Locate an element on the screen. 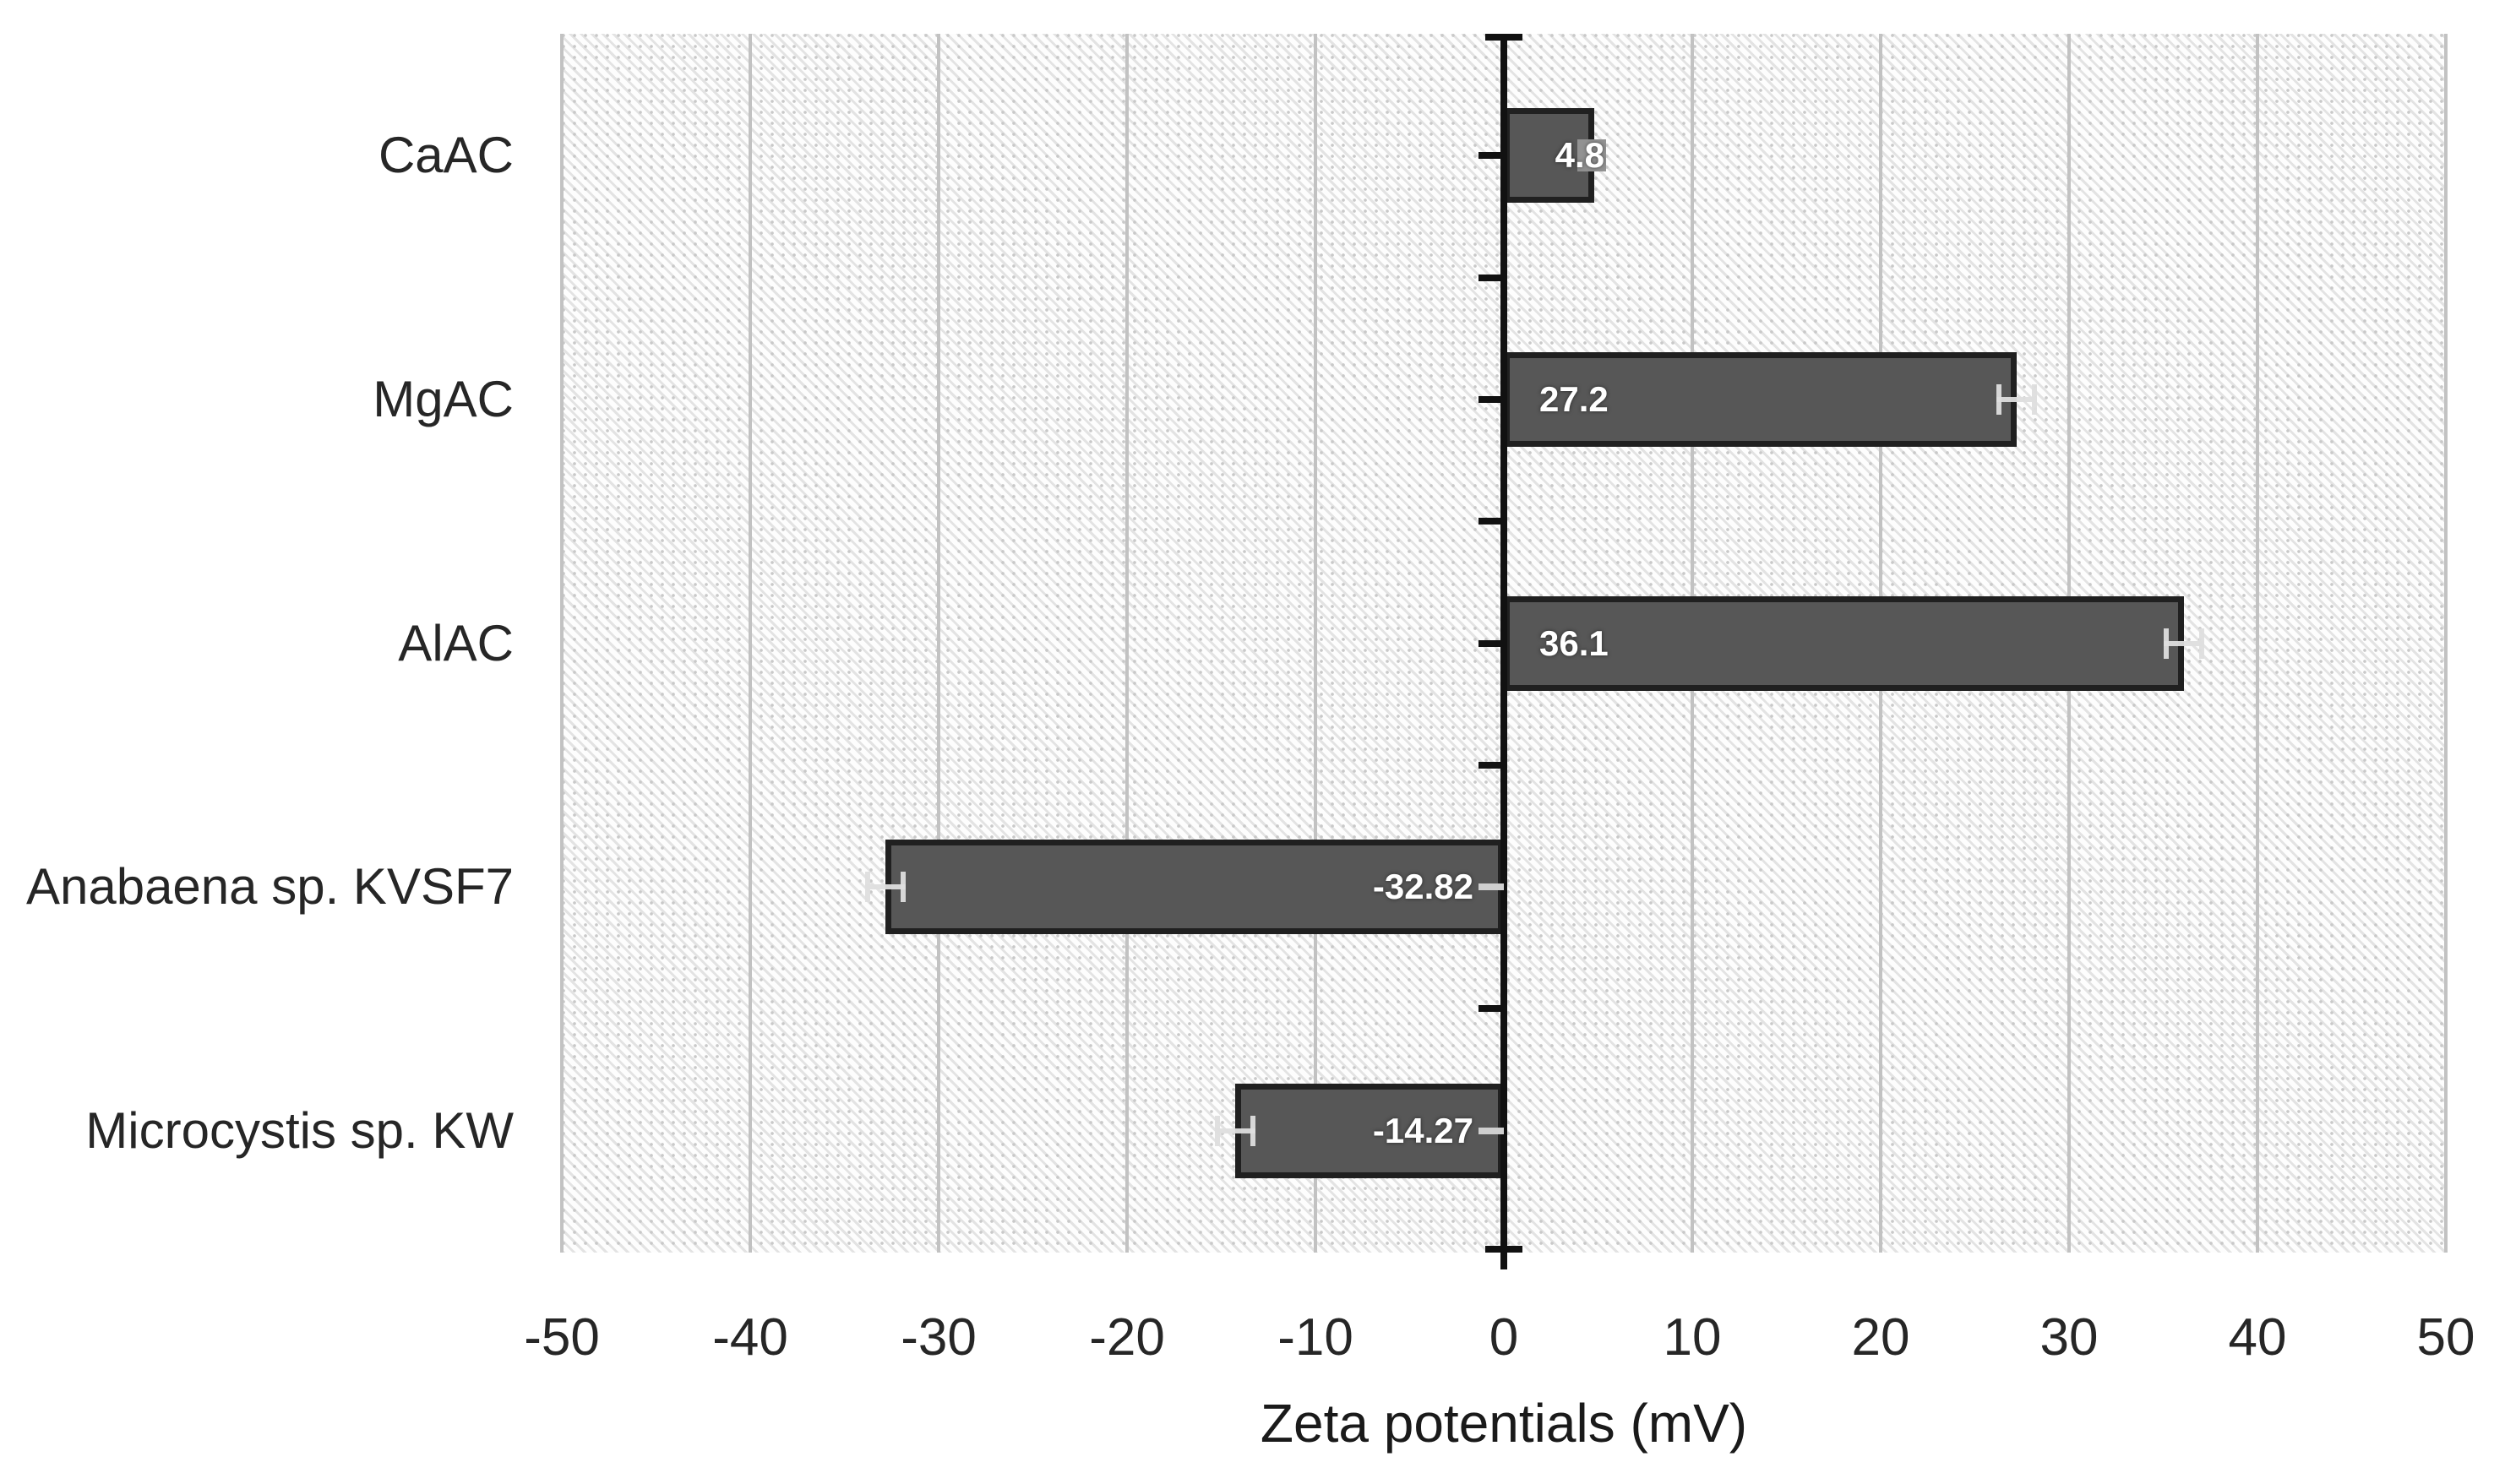 This screenshot has width=2505, height=1484. zero-axis-line is located at coordinates (1503, 651).